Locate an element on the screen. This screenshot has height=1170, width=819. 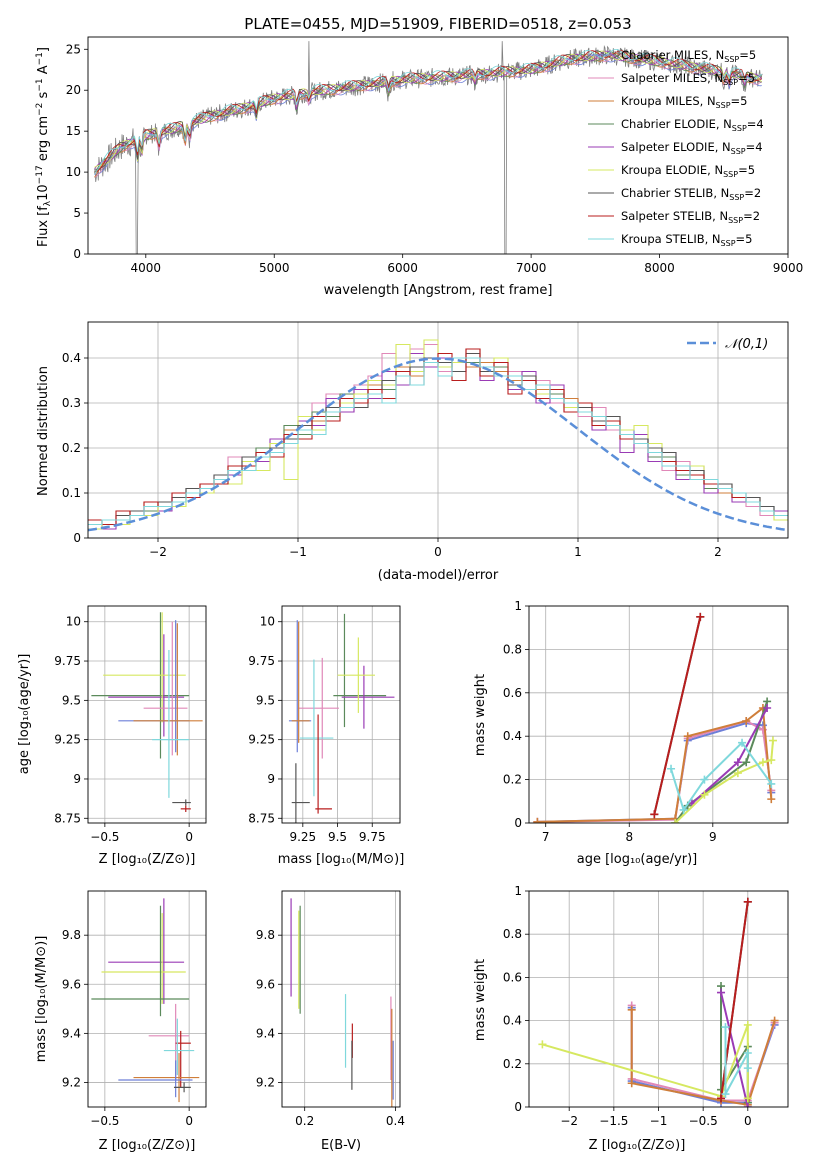
legend-count: =2 is located at coordinates (751, 216).